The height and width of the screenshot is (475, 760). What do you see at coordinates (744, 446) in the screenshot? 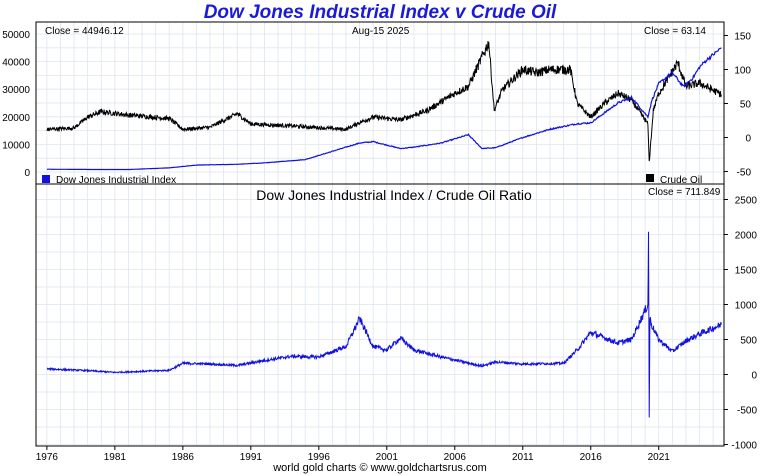
I see `y-ratio-tick-label: -1000` at bounding box center [744, 446].